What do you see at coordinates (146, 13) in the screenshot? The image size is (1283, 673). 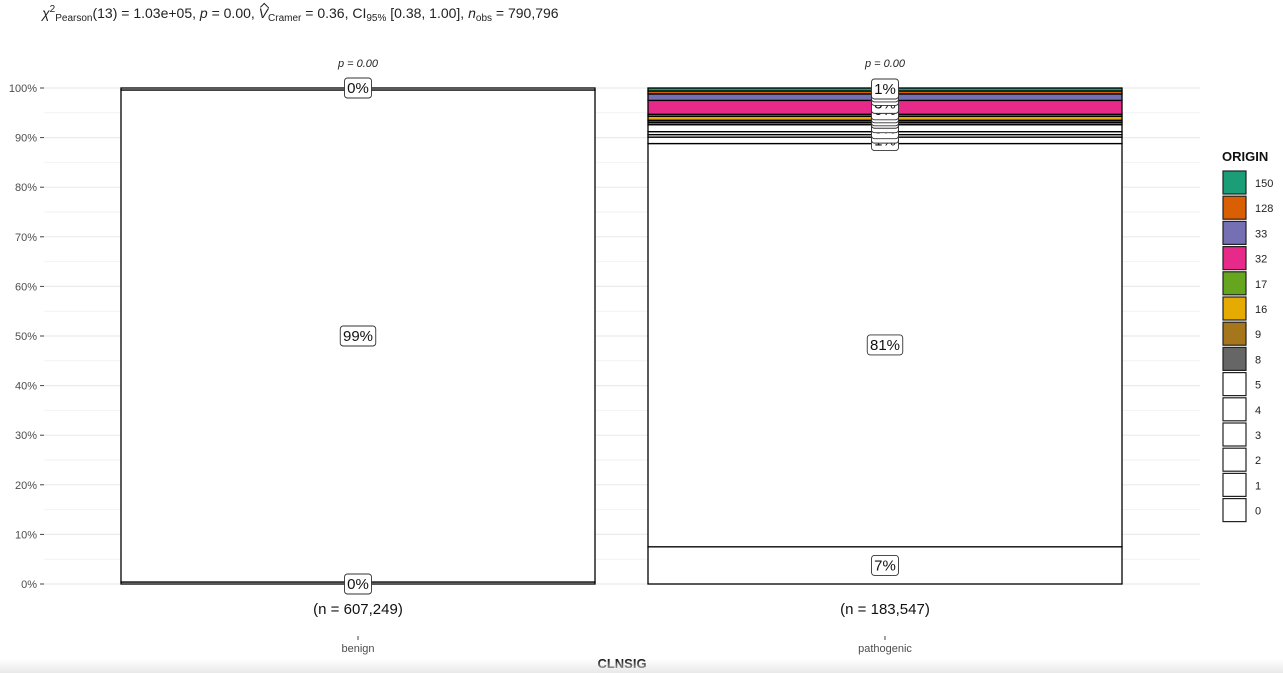 I see `subtitle-chi-rest: (13) = 1.03e+05,` at bounding box center [146, 13].